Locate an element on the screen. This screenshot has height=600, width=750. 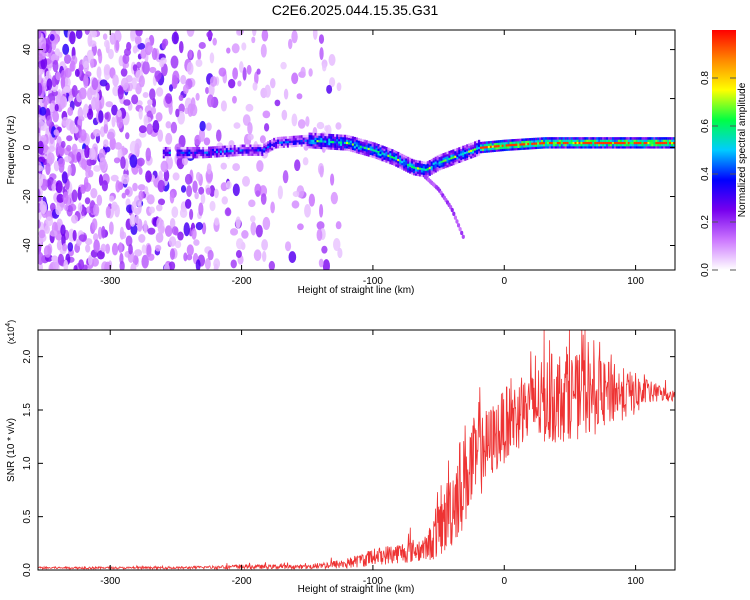
snr-x-label: Height of straight line (km) is located at coordinates (356, 589).